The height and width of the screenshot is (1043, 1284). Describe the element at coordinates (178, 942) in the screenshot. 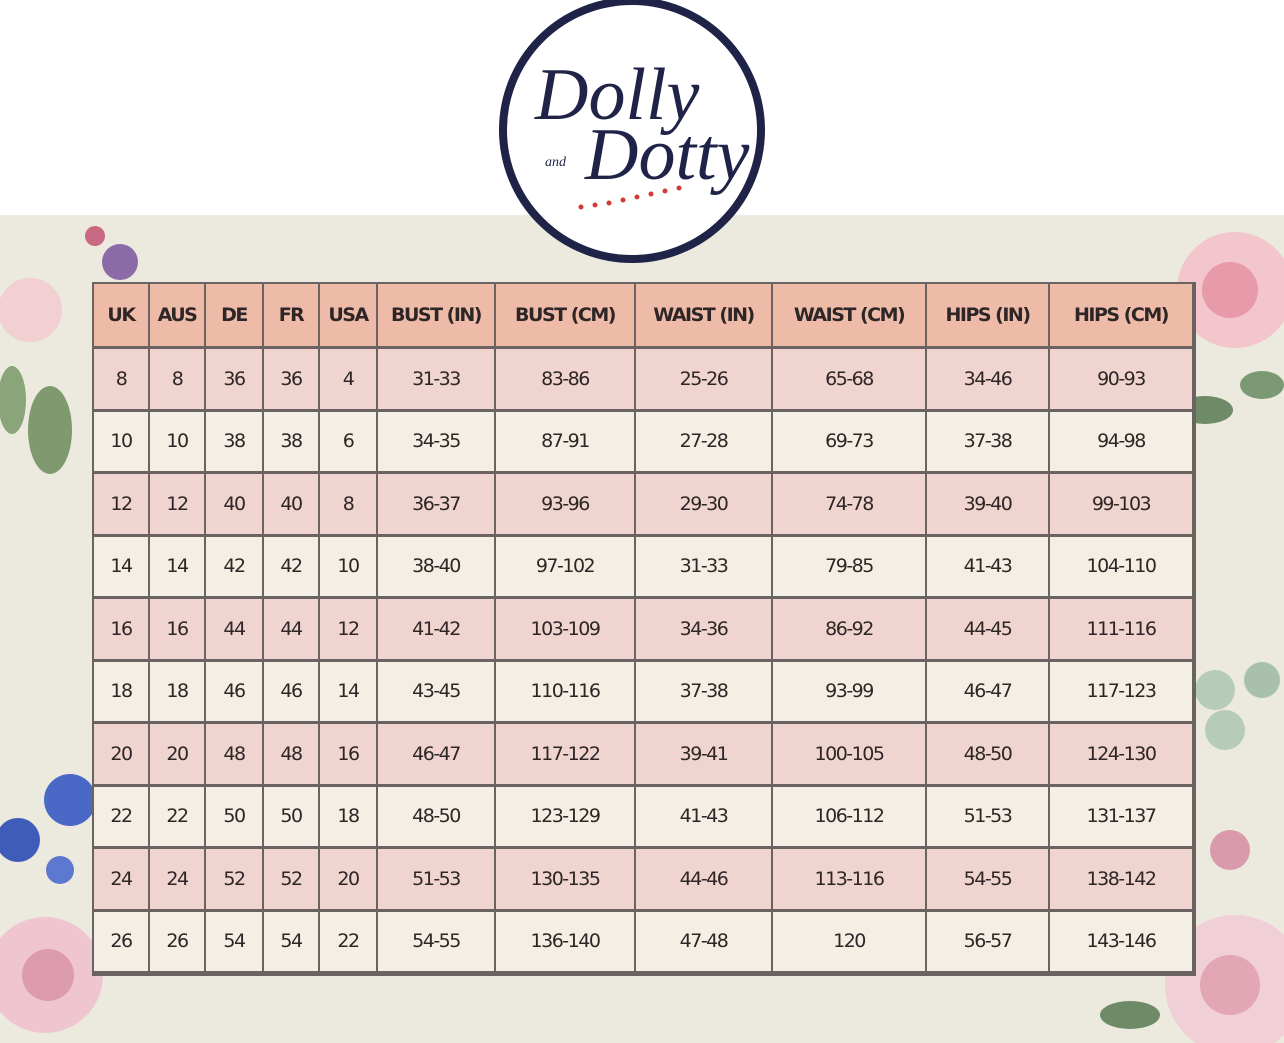

I see `table-cell: 26` at that location.